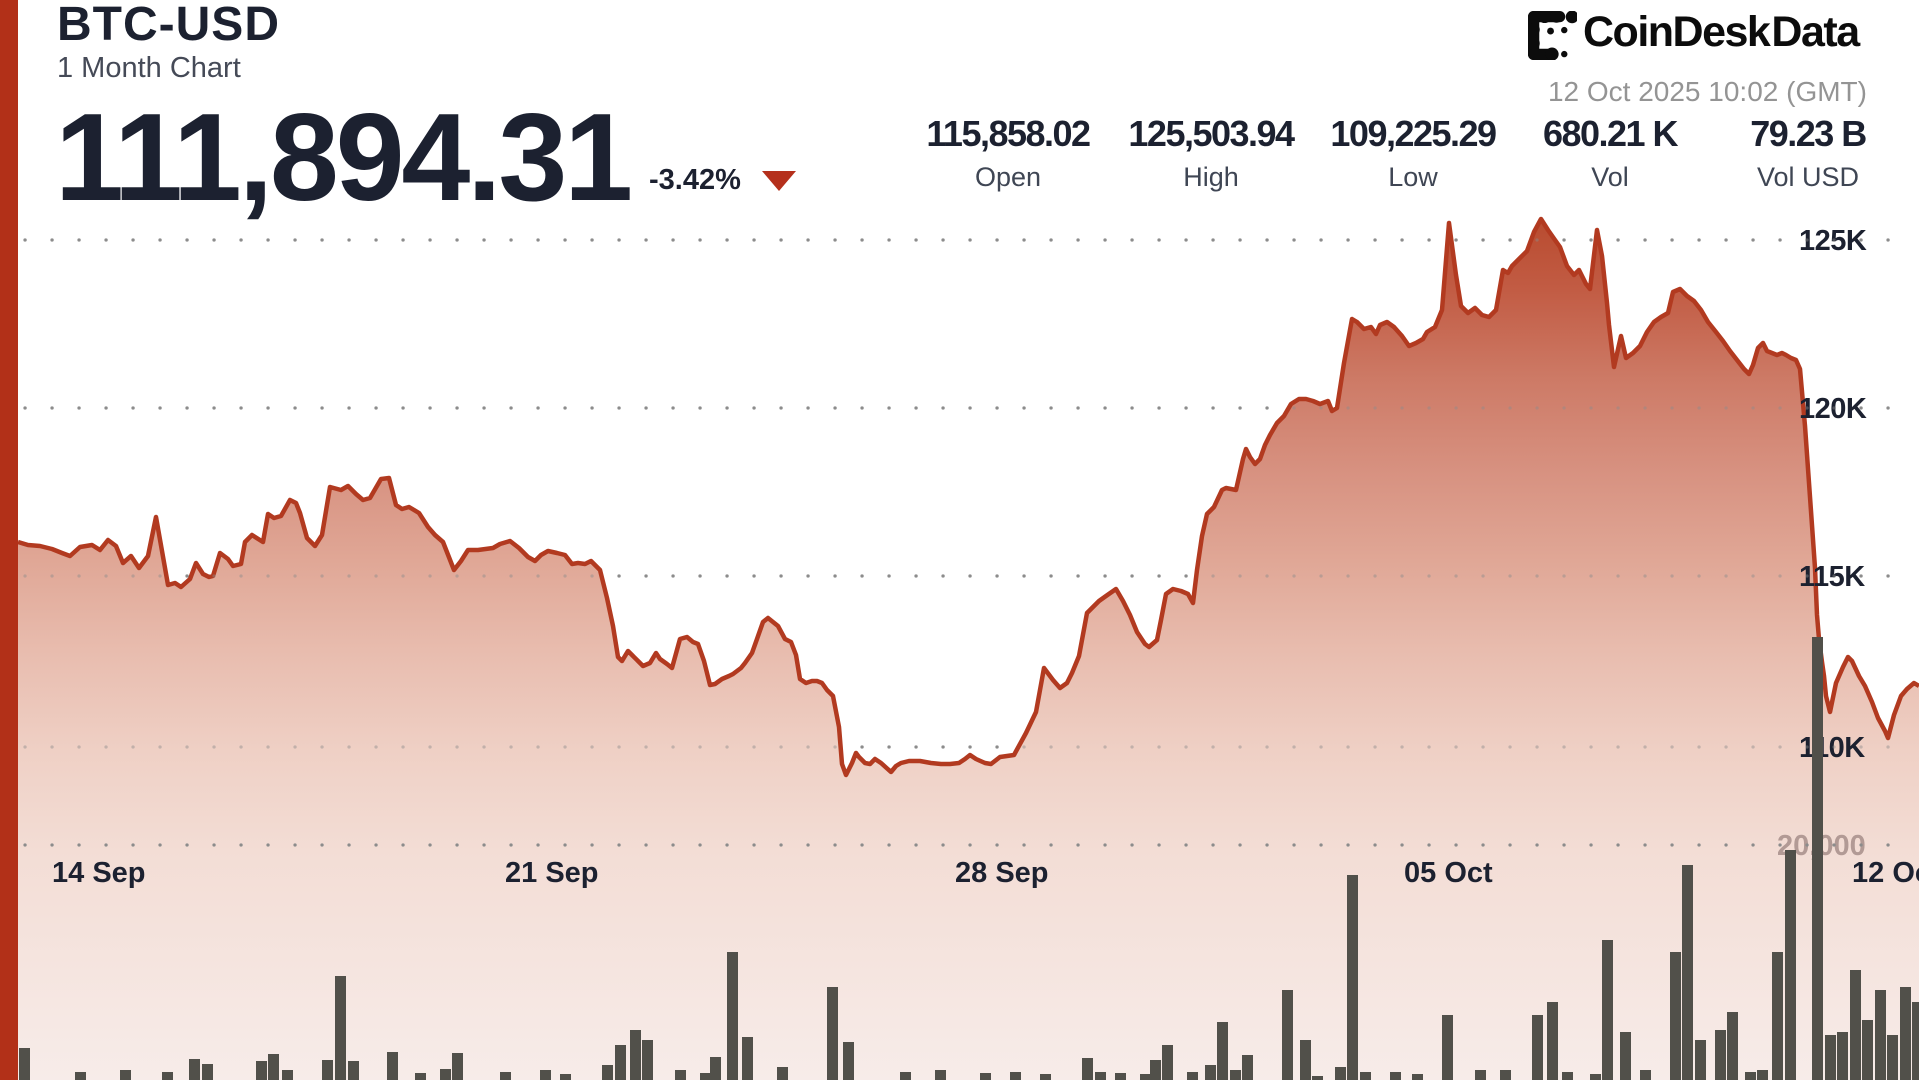  I want to click on svg-text: 120K, so click(1833, 409).